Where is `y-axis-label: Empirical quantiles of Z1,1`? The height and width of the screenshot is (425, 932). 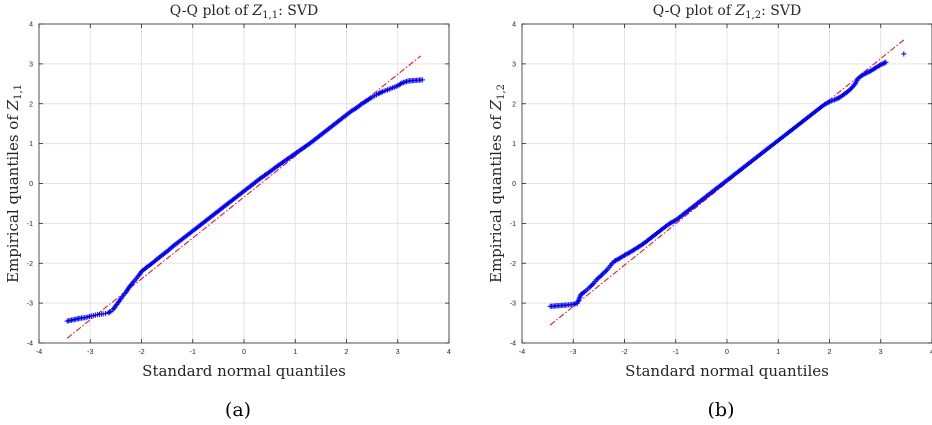 y-axis-label: Empirical quantiles of Z1,1 is located at coordinates (14, 183).